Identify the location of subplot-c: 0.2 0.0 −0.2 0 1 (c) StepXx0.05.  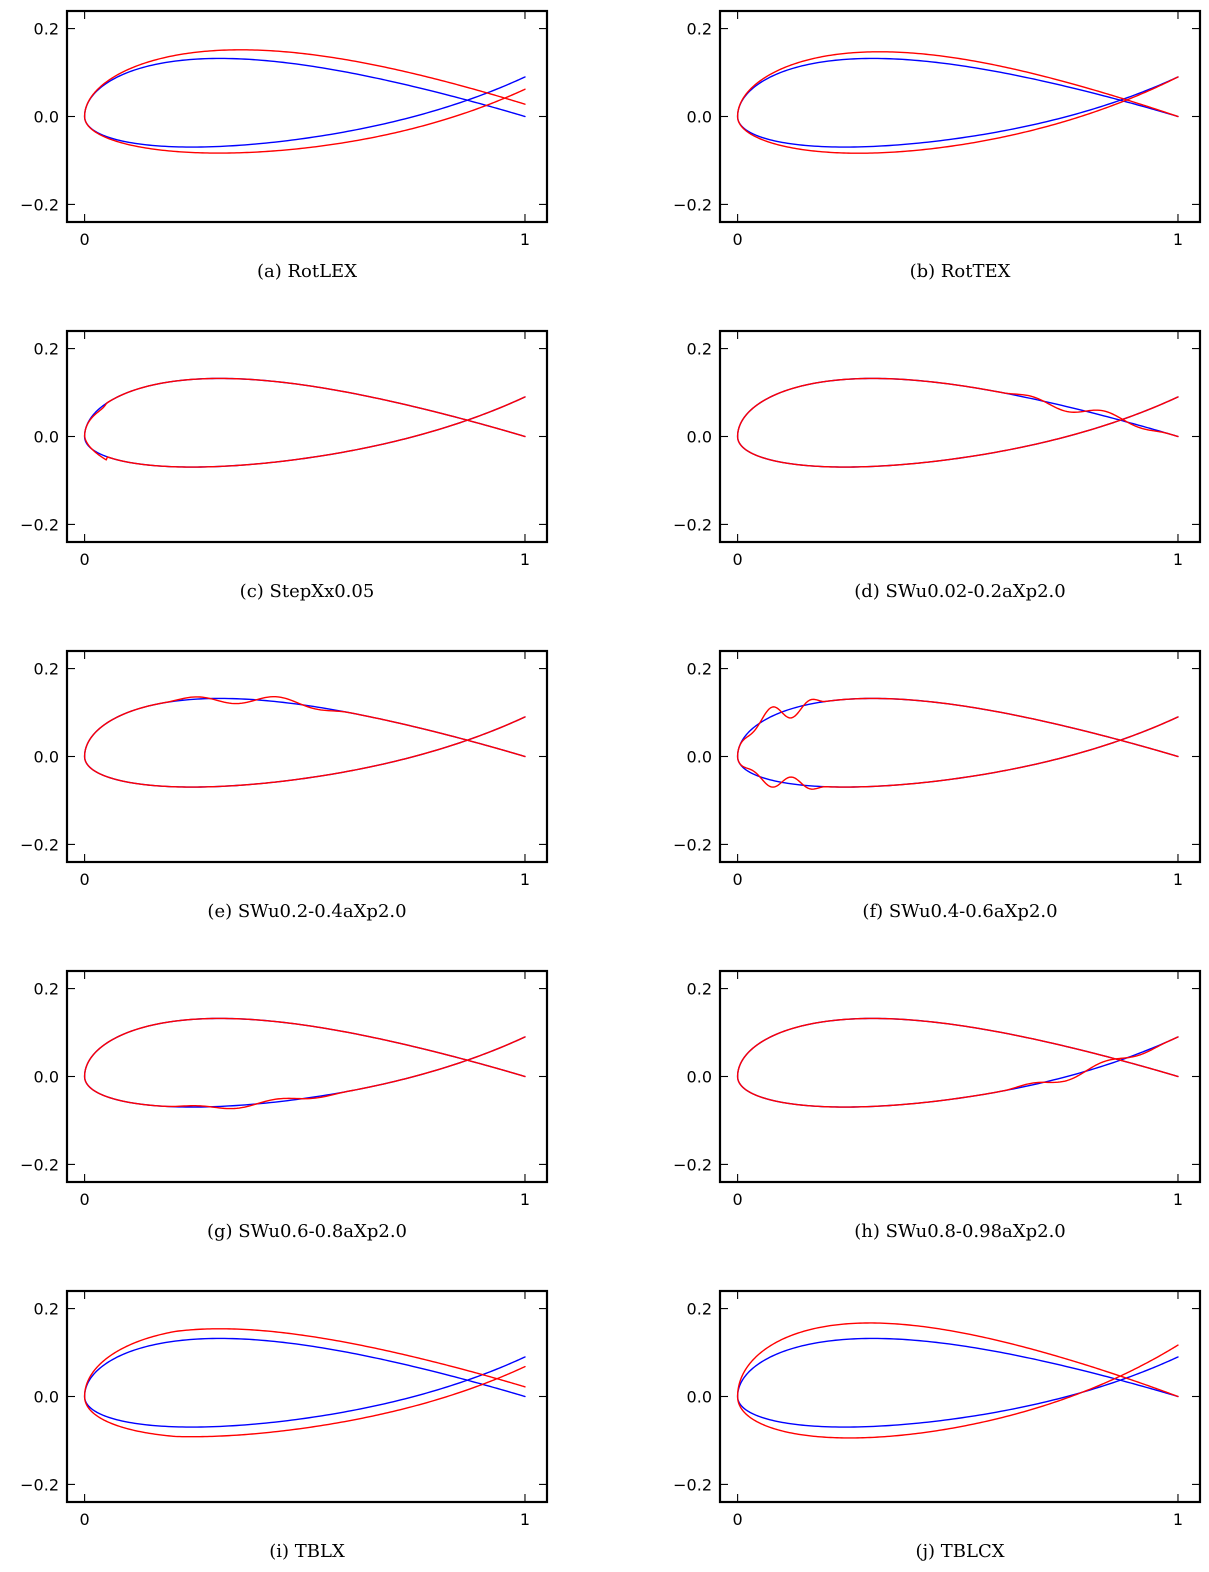
(284, 465).